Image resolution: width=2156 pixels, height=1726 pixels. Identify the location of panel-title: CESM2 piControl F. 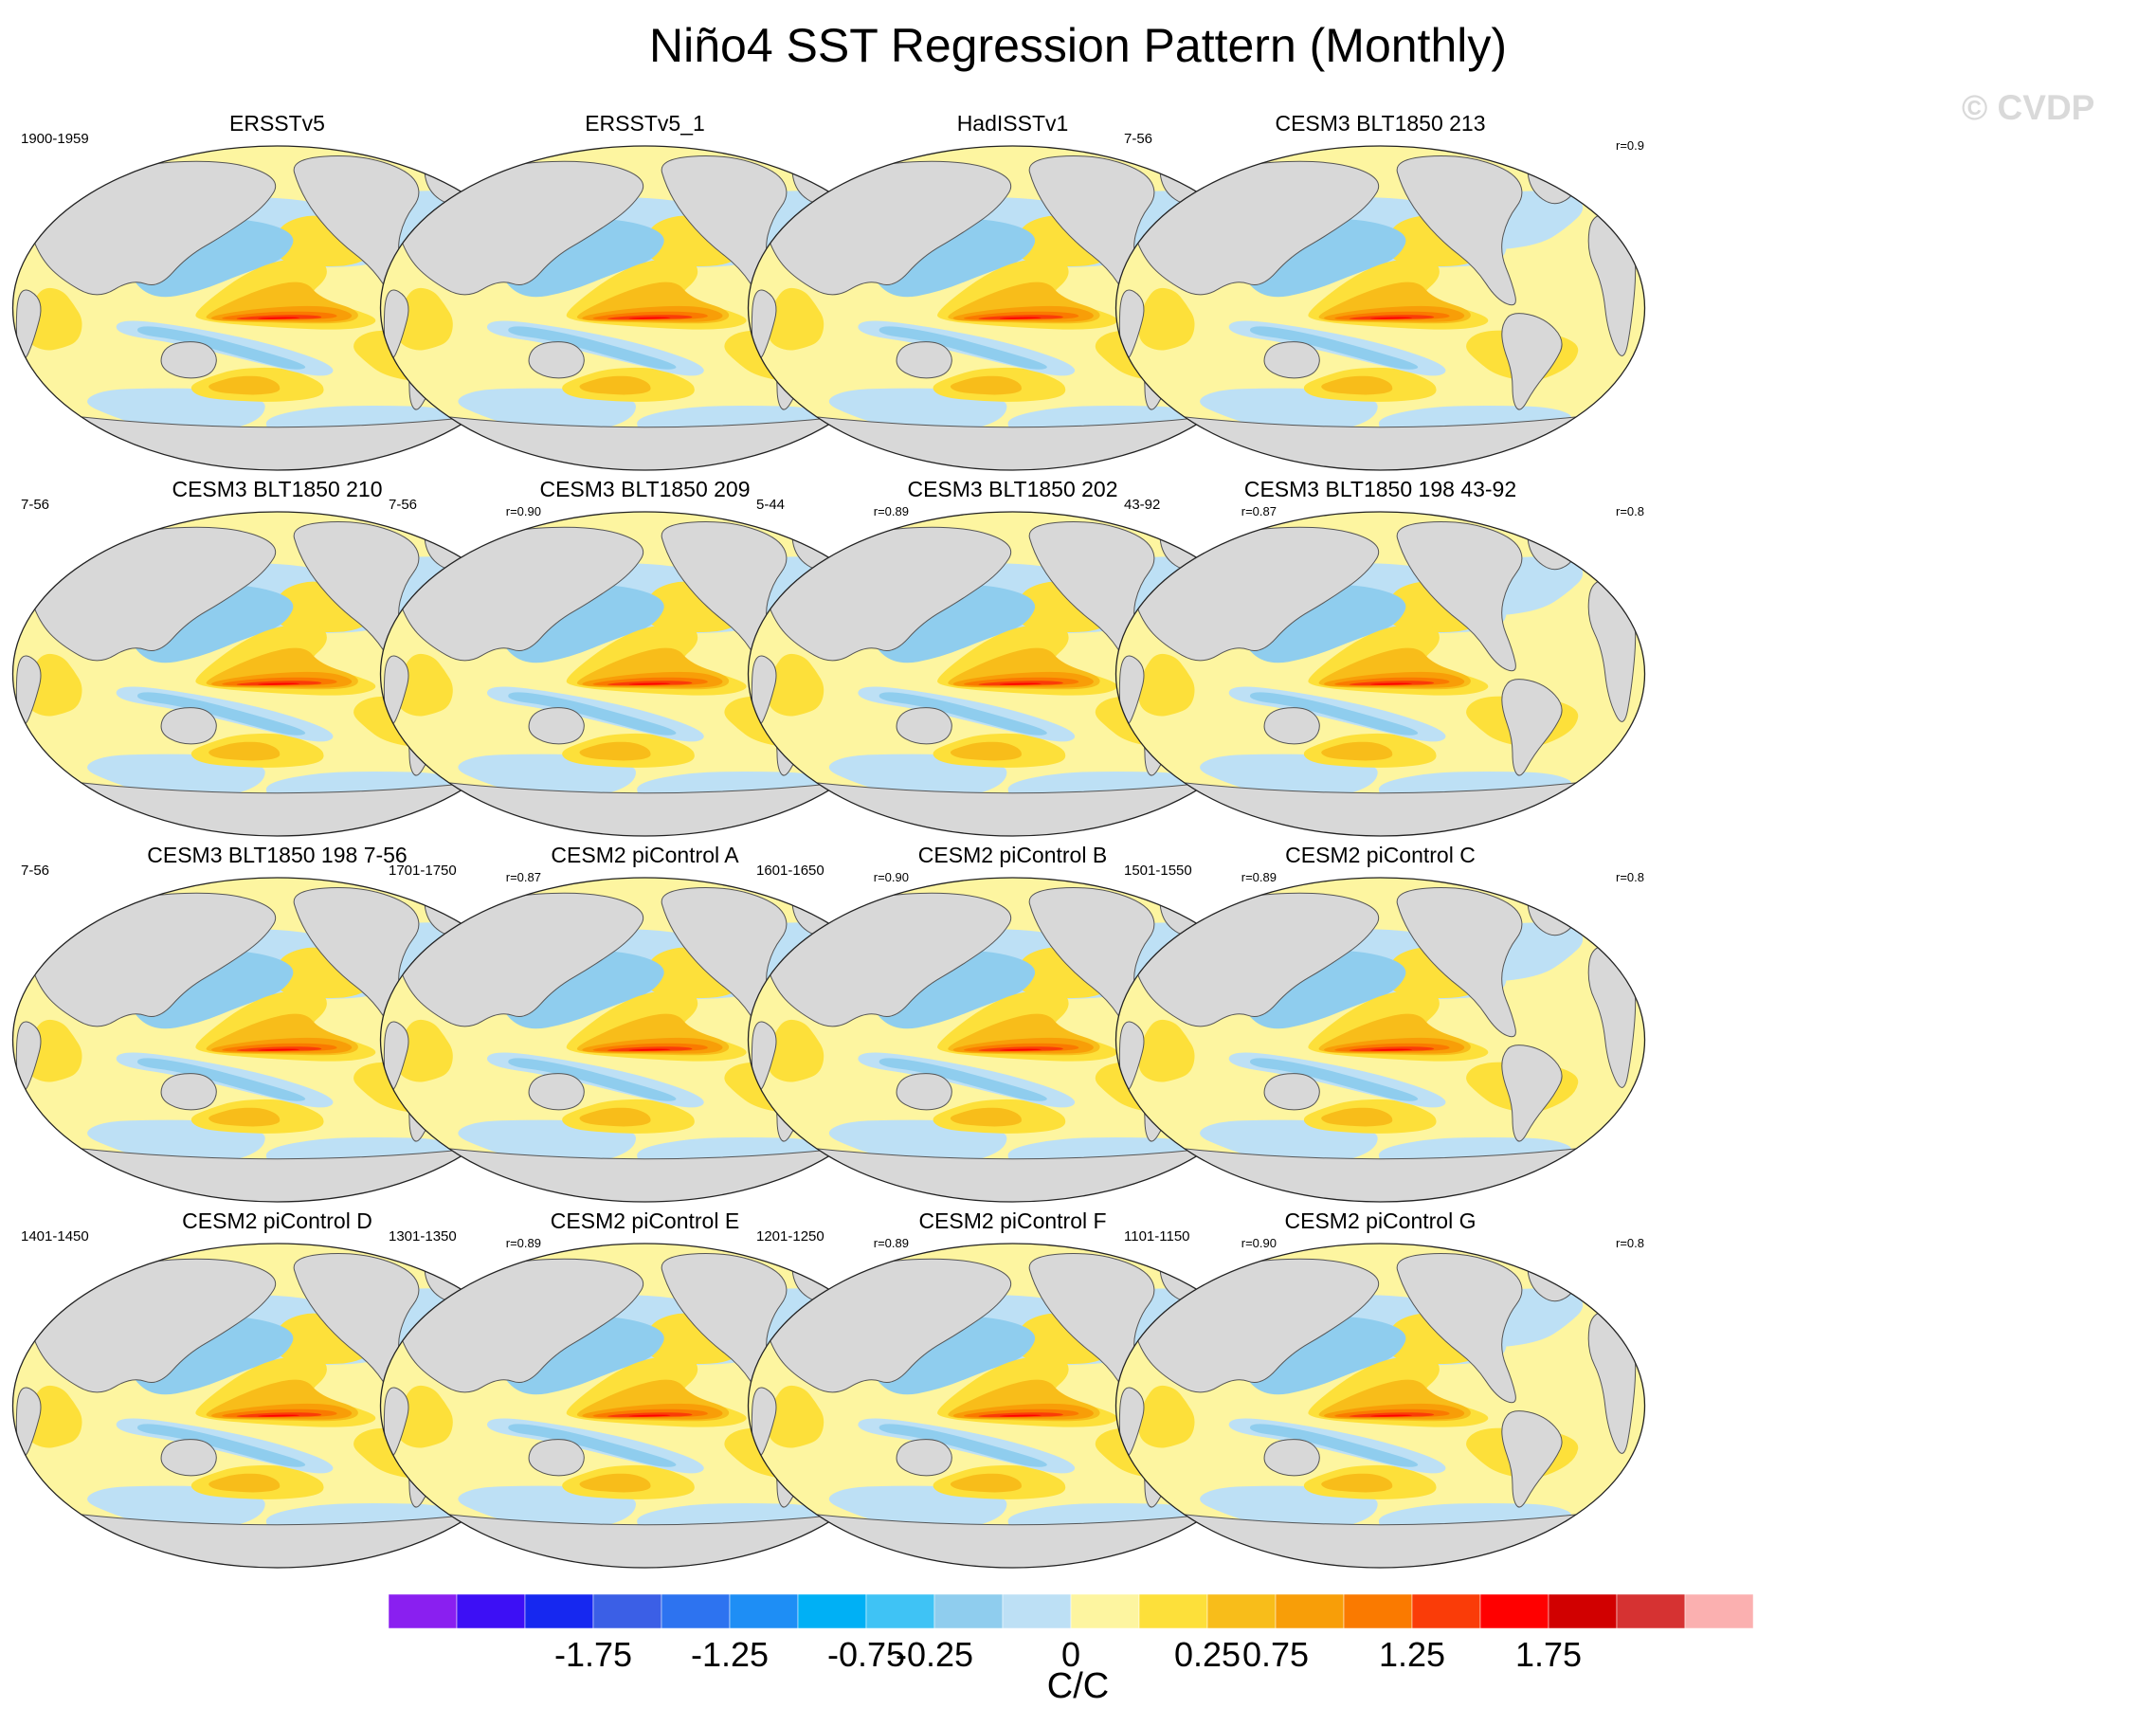
(1012, 1220).